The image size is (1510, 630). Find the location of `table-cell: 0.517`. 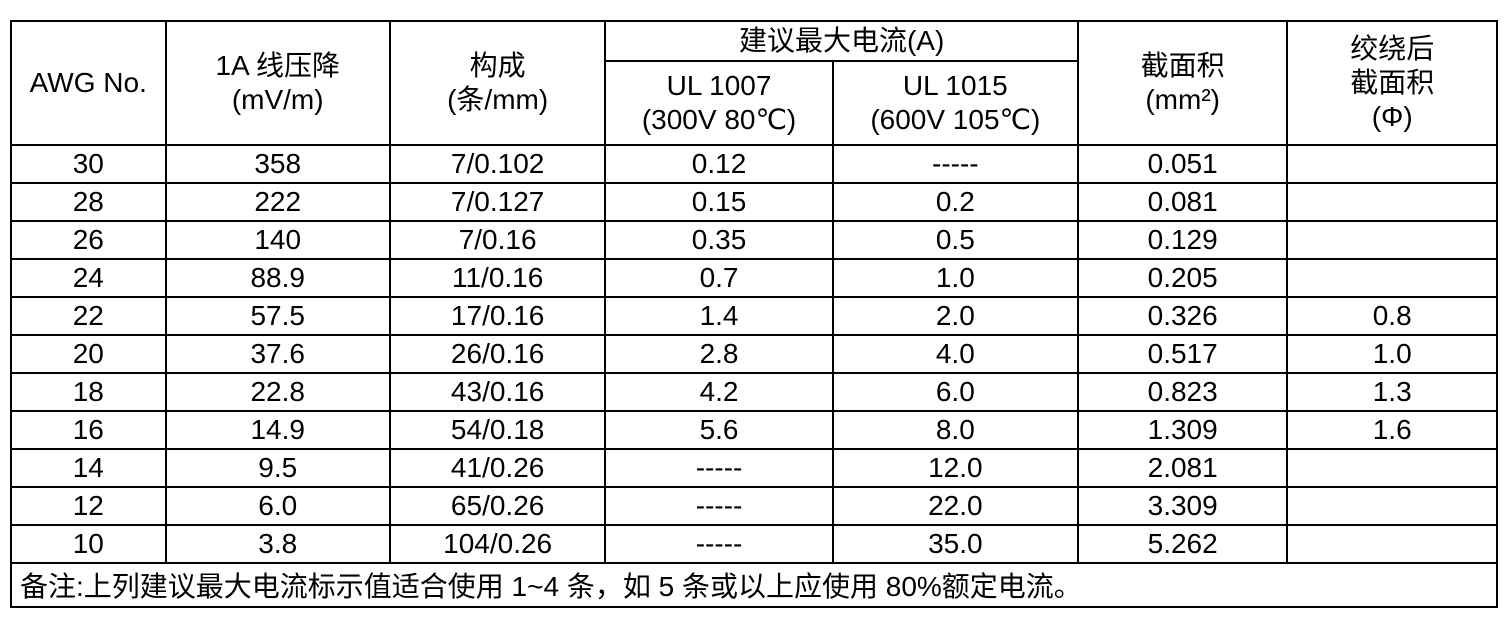

table-cell: 0.517 is located at coordinates (1182, 354).